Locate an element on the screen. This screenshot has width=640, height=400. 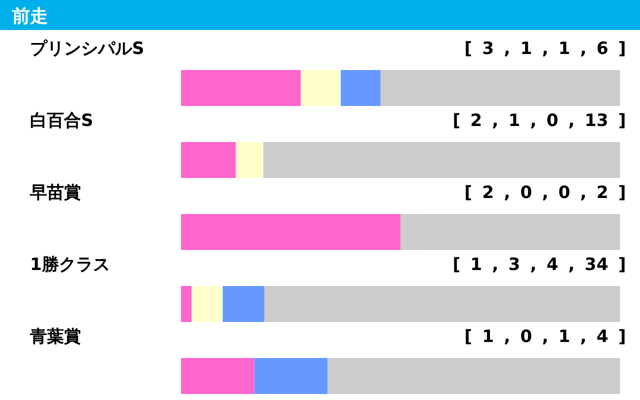
y-tick-label: 青葉賞 is located at coordinates (55, 337).